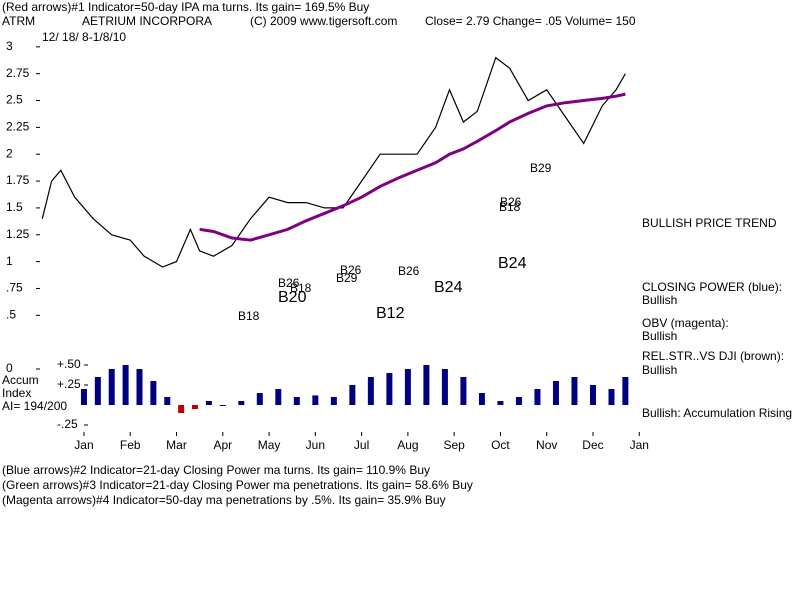 Image resolution: width=800 pixels, height=605 pixels. I want to click on x-tick-label: Nov, so click(546, 445).